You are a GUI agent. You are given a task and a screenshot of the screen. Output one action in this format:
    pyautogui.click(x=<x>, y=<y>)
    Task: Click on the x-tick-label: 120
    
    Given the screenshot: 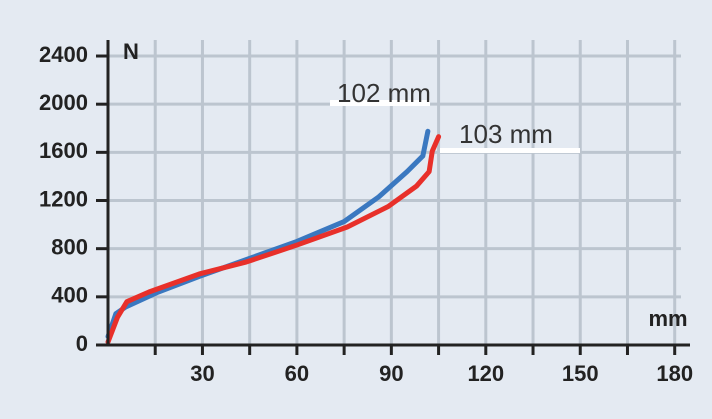 What is the action you would take?
    pyautogui.click(x=485, y=373)
    